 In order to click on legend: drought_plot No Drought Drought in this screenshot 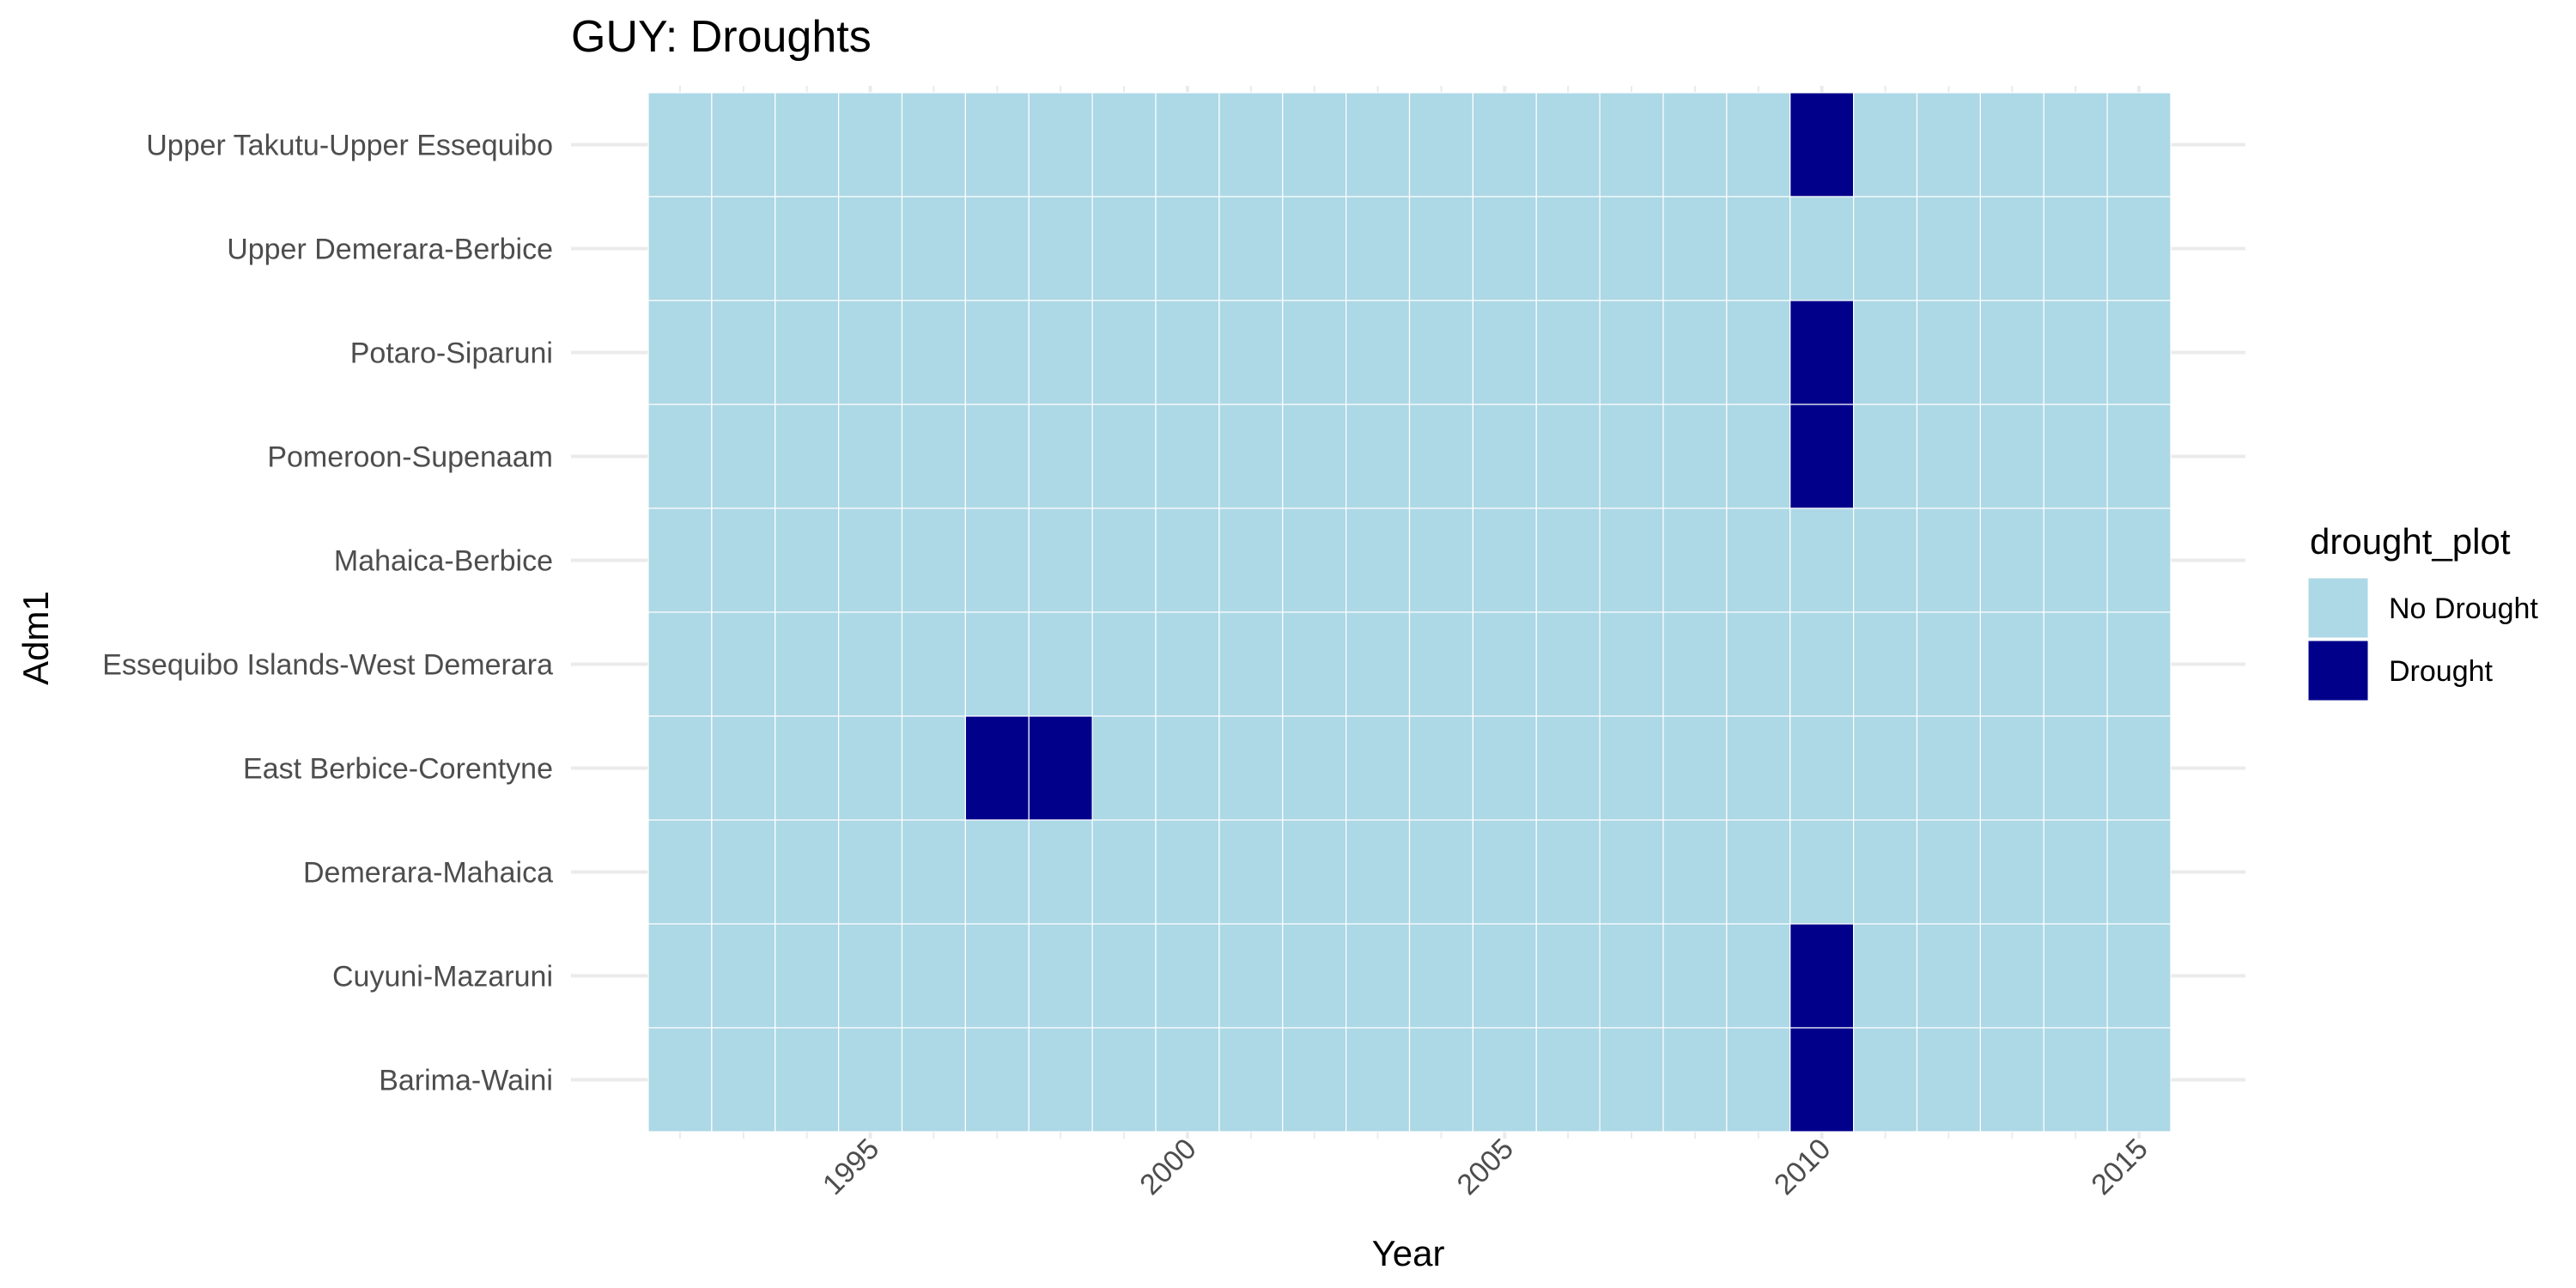, I will do `click(2422, 611)`.